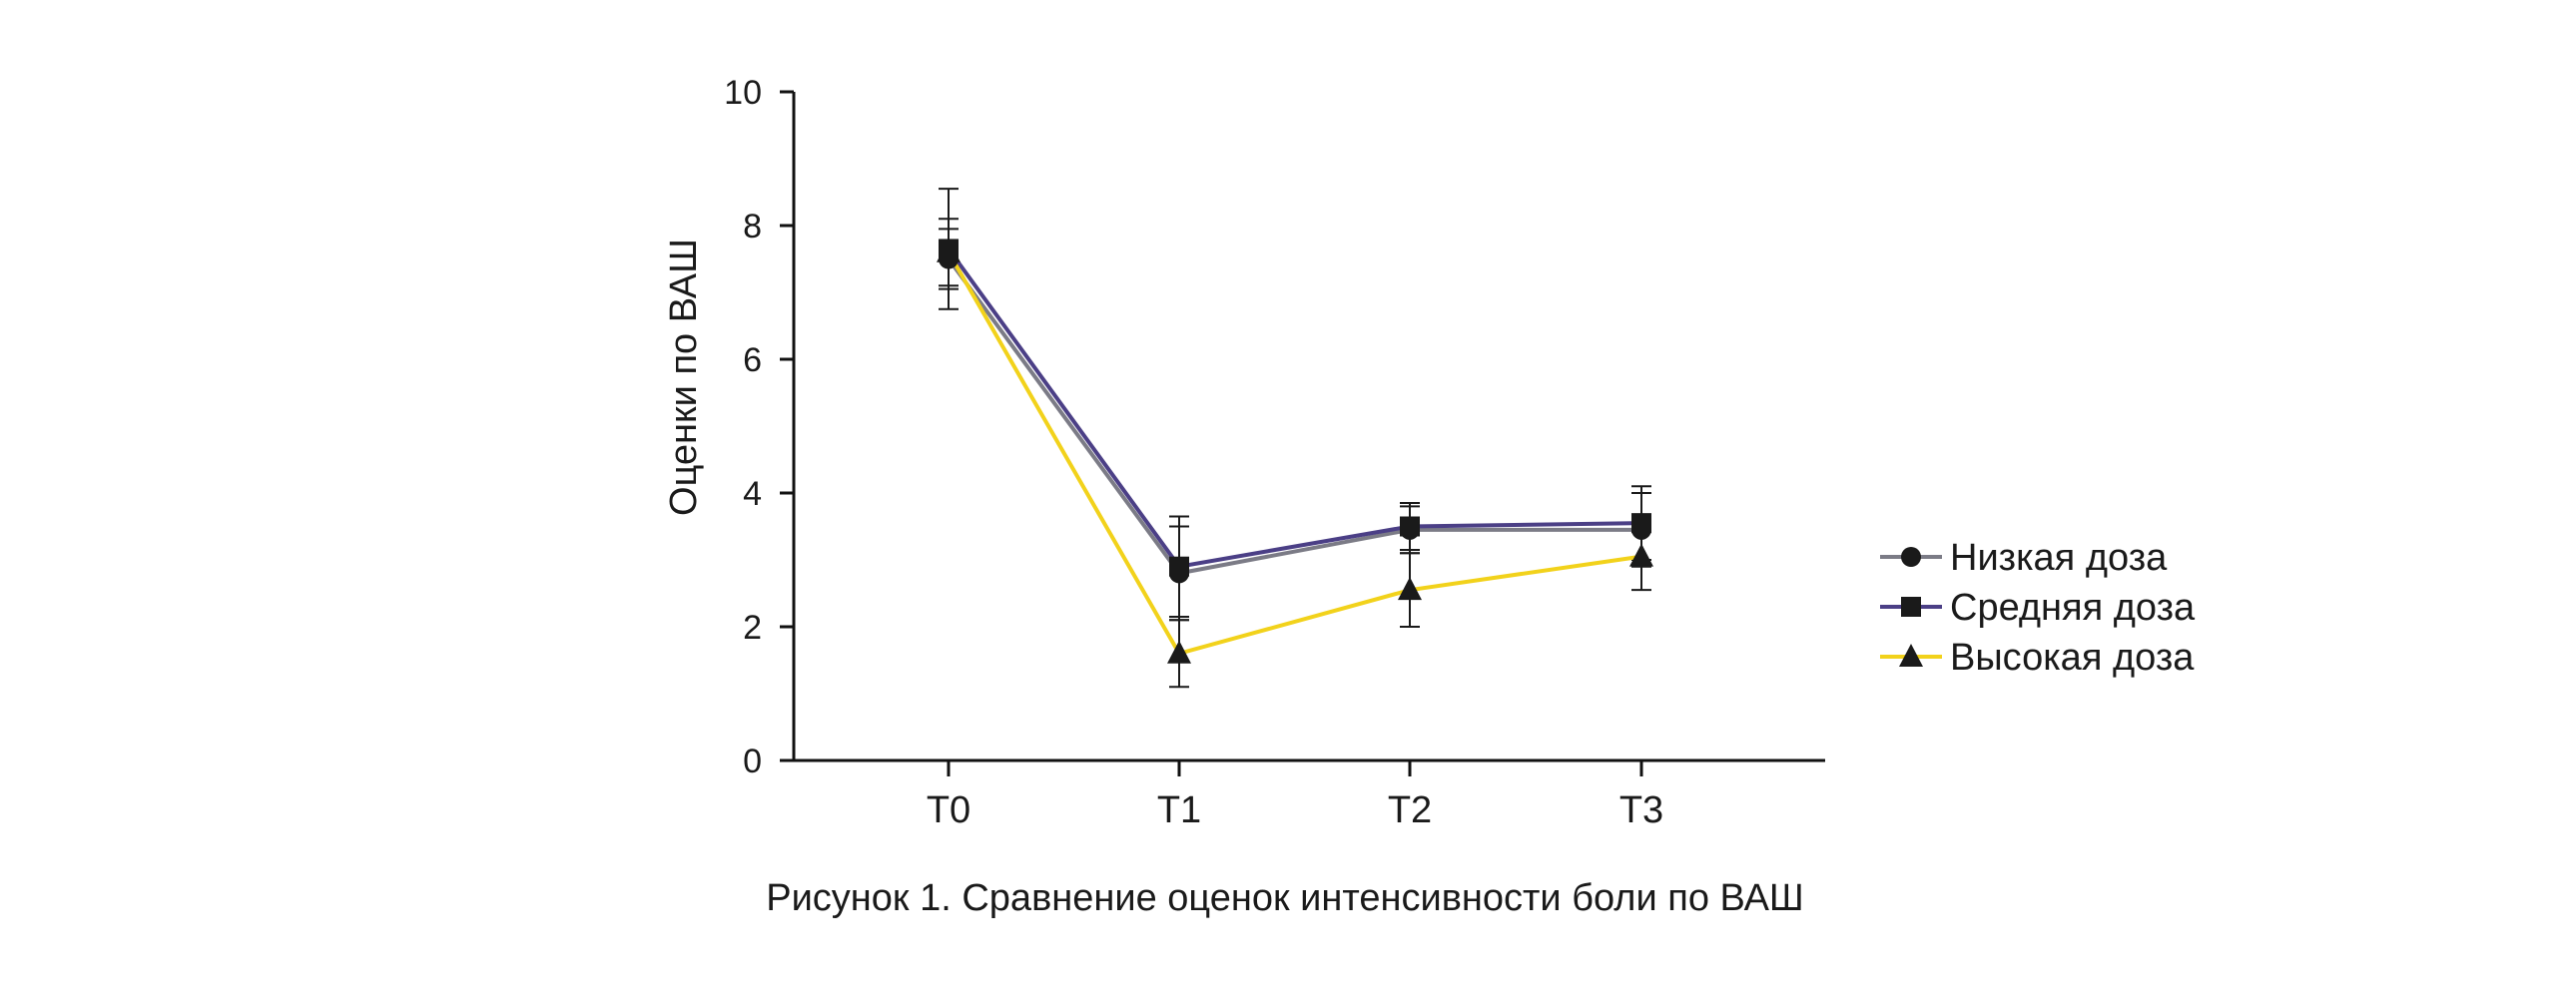 This screenshot has height=998, width=2576. What do you see at coordinates (752, 761) in the screenshot?
I see `y-tick-label: 0` at bounding box center [752, 761].